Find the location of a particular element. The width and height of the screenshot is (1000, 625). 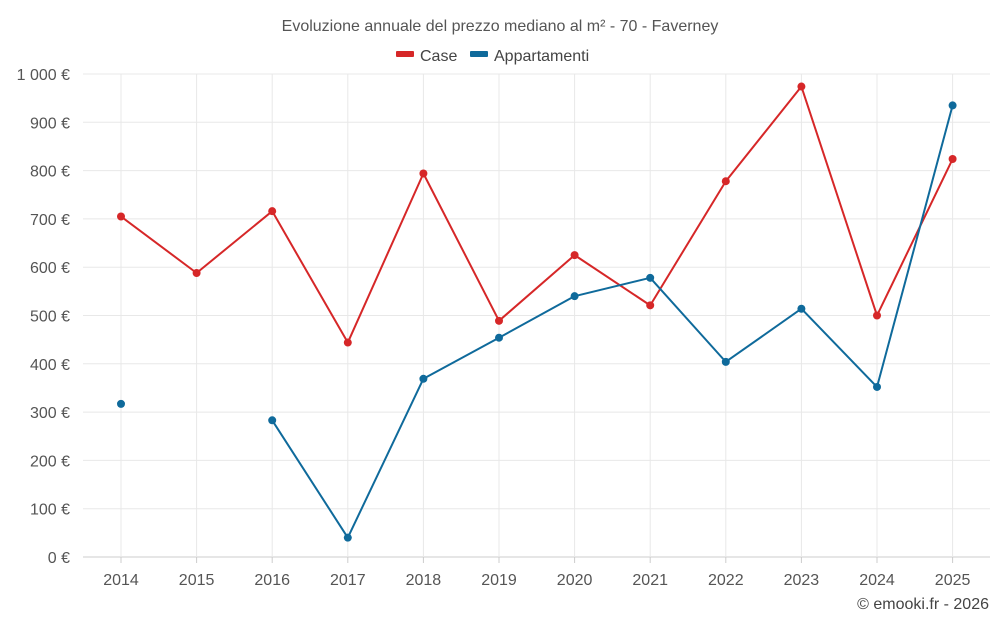

y-tick-label: 500 € is located at coordinates (50, 317).